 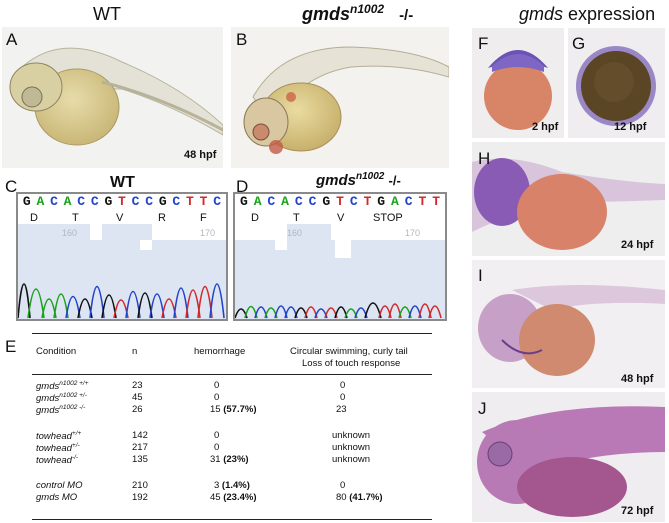 I want to click on row-condition: control MO, so click(x=59, y=485).